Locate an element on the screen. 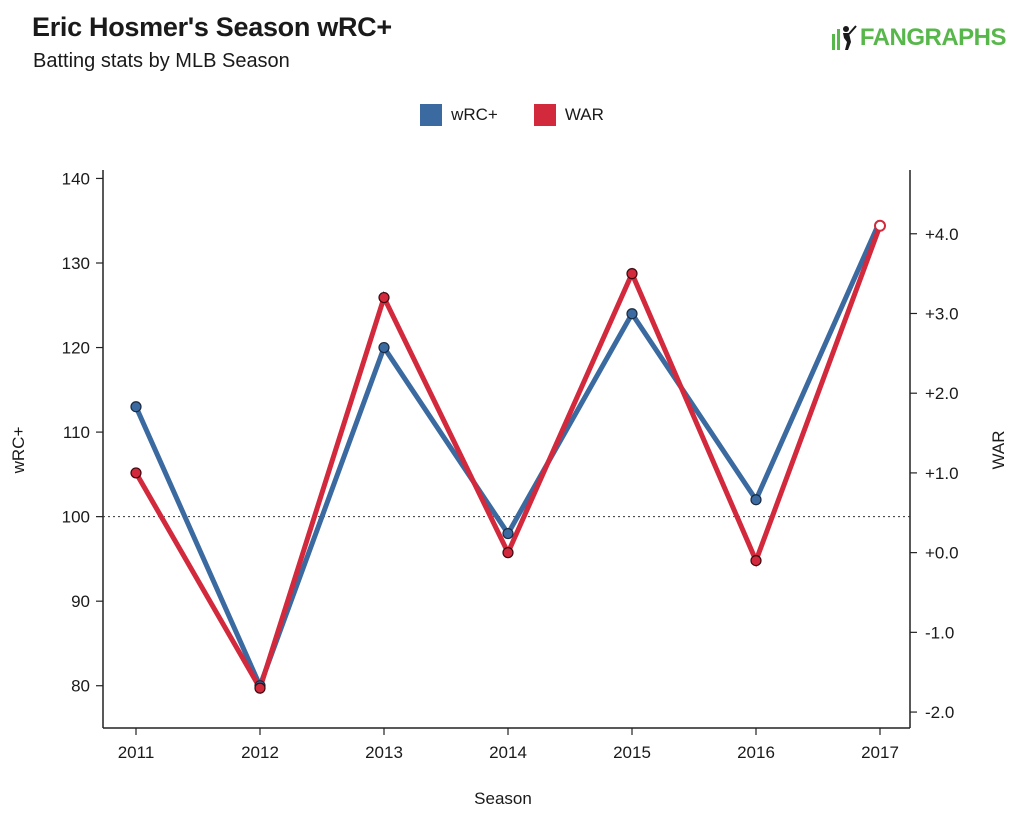 Image resolution: width=1024 pixels, height=817 pixels. x-tick-label: 2011 is located at coordinates (136, 752).